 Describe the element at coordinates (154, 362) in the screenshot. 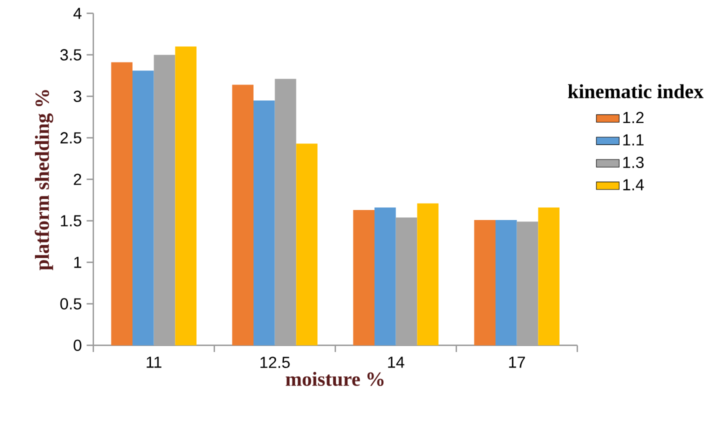

I see `x-tick-label: 11` at that location.